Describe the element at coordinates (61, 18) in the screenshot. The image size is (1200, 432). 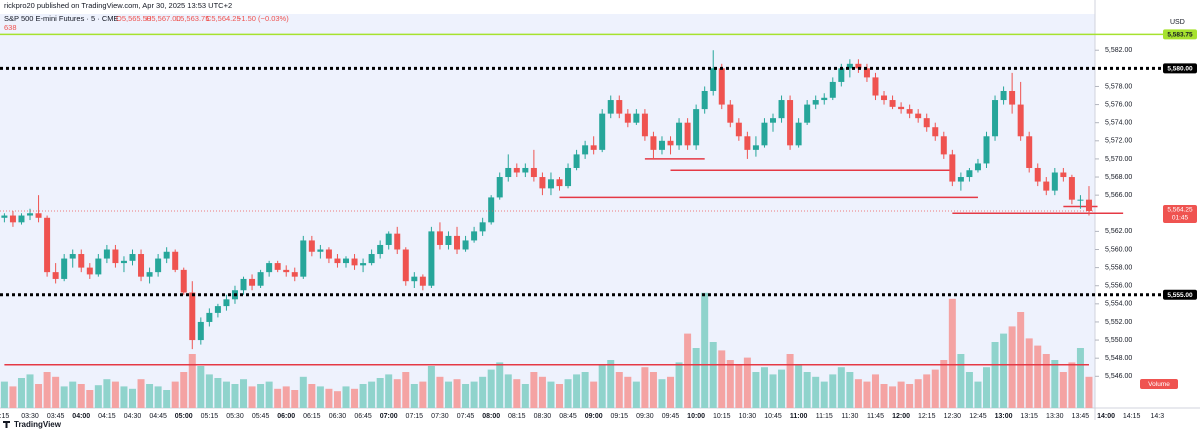
I see `symbol: S&P 500 E-mini Futures · 5 · CME` at that location.